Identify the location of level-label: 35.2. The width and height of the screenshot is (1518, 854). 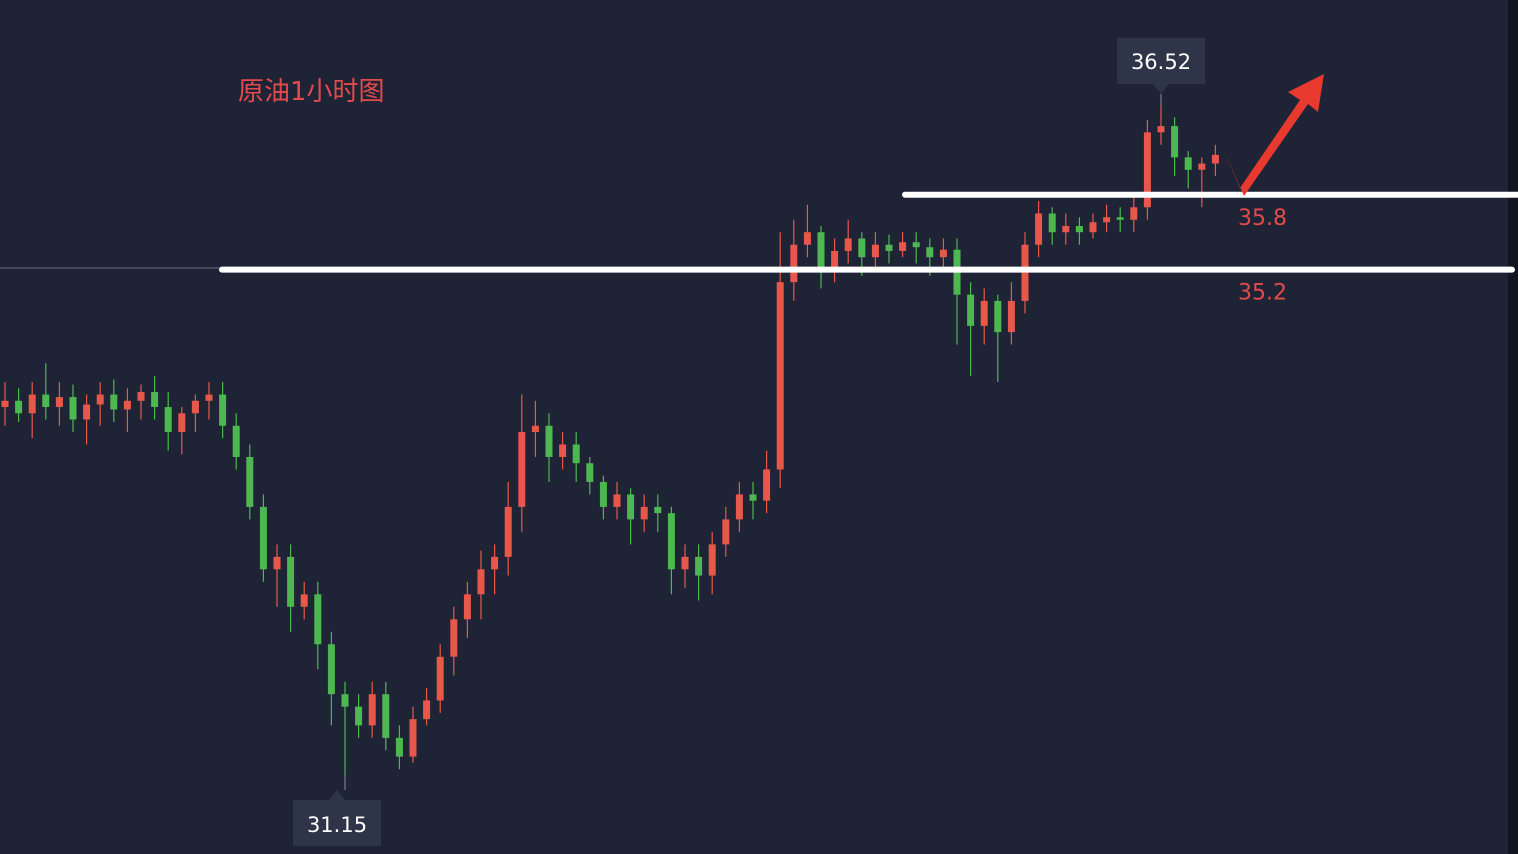
(1262, 293).